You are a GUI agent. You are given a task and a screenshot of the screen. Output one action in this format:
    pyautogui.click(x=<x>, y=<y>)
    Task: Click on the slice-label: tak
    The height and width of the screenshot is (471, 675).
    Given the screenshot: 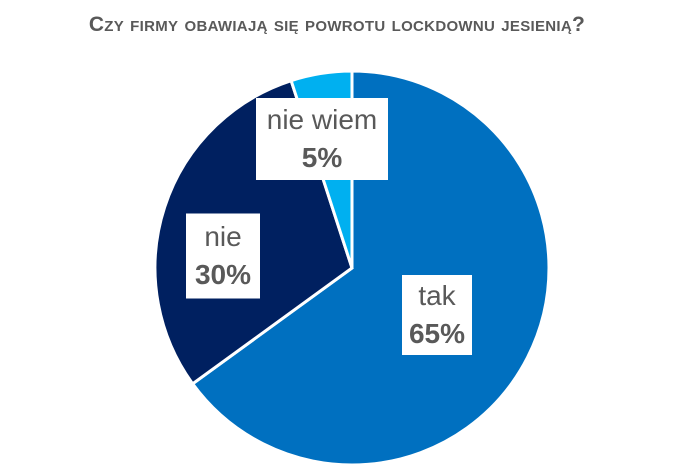 What is the action you would take?
    pyautogui.click(x=437, y=295)
    